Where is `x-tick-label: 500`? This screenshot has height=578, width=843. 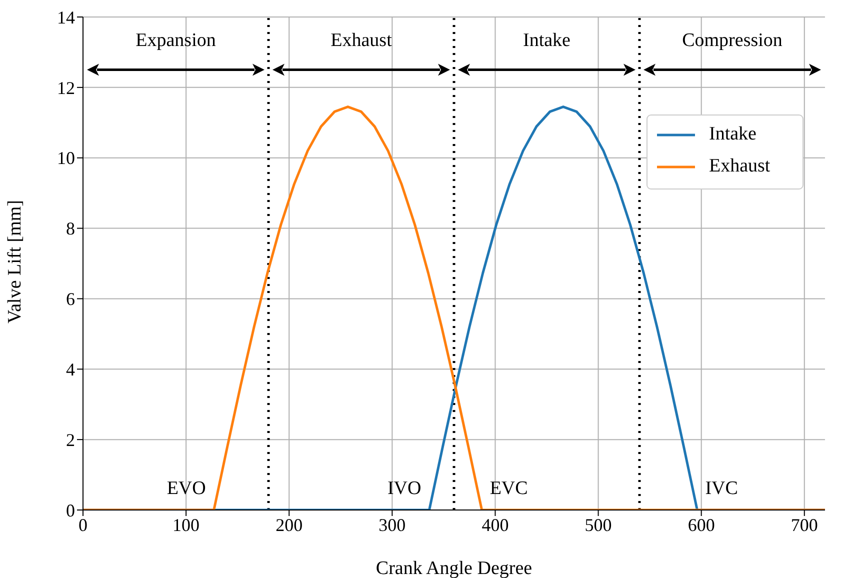 x-tick-label: 500 is located at coordinates (598, 524).